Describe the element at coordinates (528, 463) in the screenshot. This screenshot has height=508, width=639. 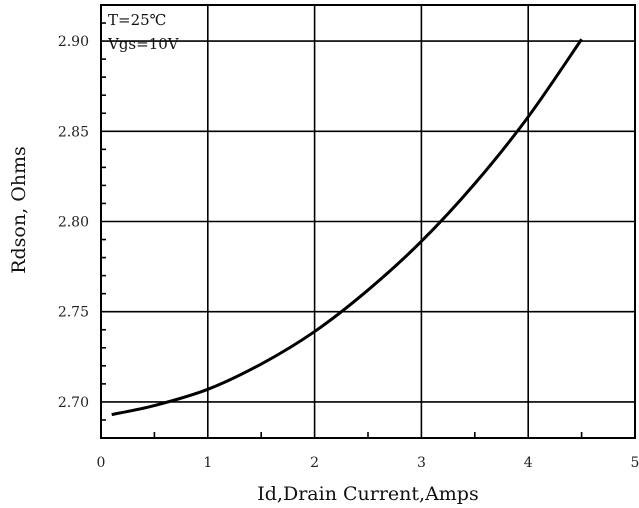
I see `x-tick-label: 4` at that location.